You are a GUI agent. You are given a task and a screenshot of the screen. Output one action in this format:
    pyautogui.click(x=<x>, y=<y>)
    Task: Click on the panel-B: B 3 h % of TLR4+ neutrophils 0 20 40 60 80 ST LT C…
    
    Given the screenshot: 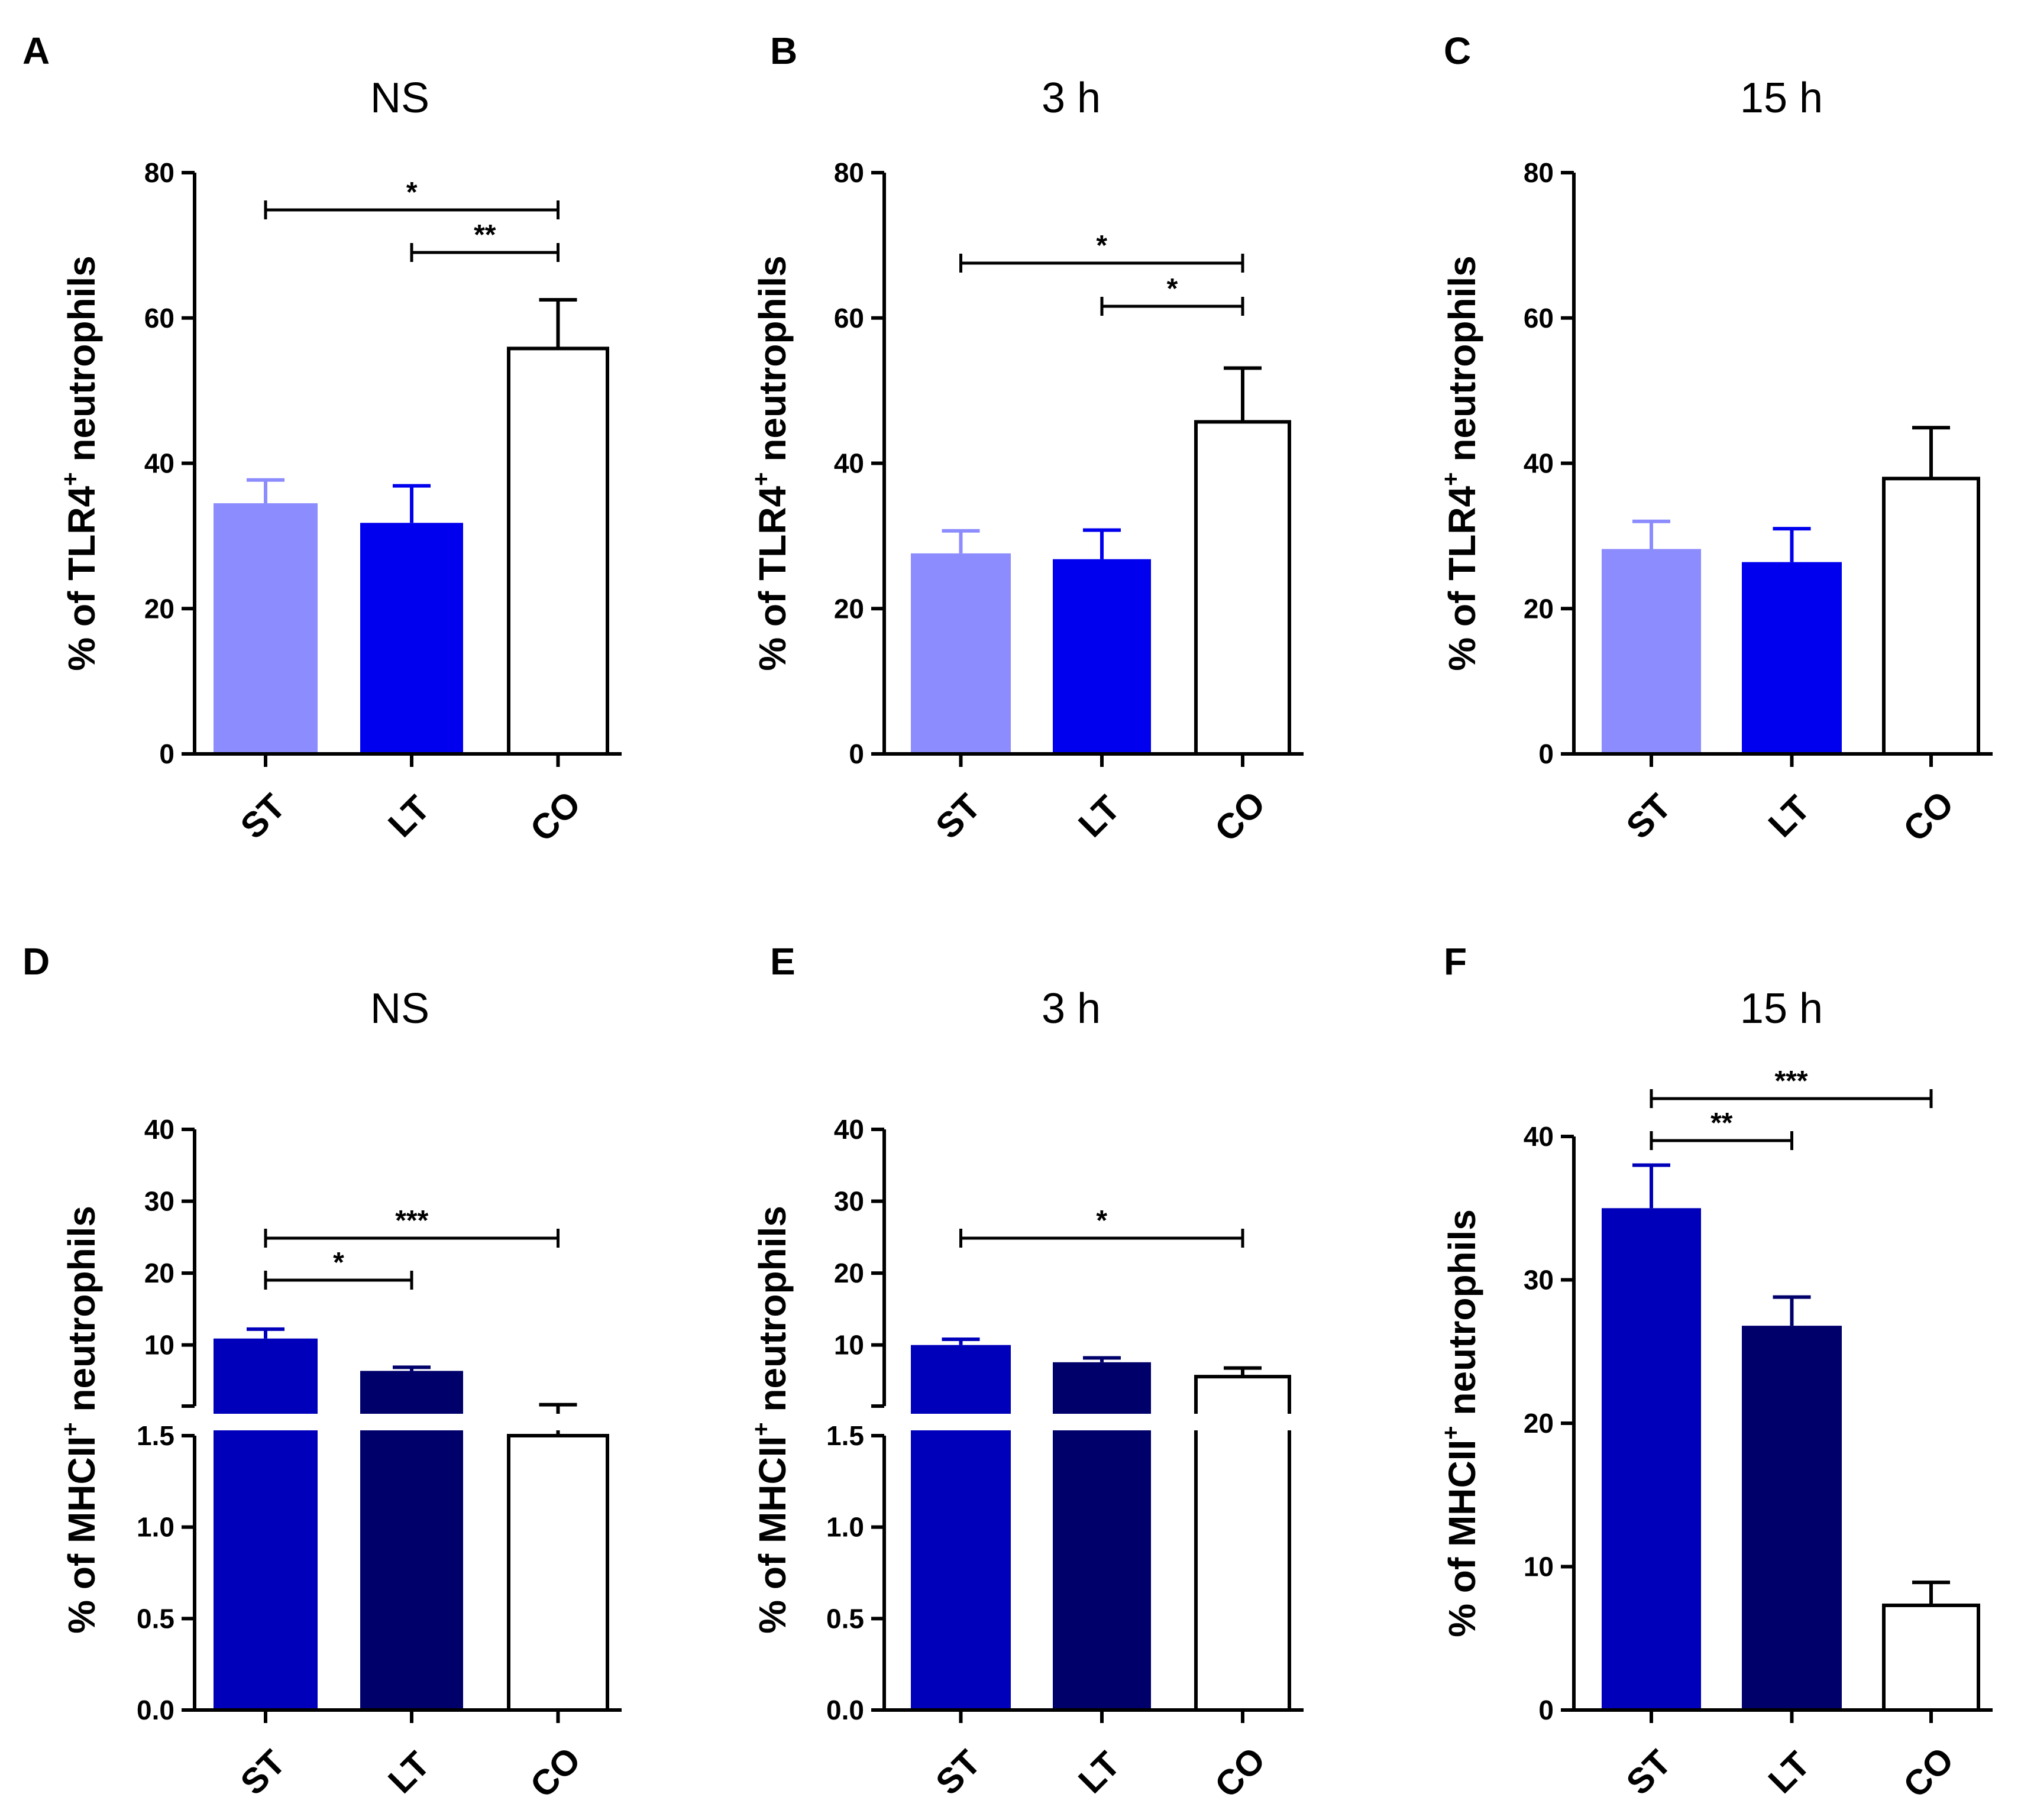 What is the action you would take?
    pyautogui.click(x=1026, y=439)
    